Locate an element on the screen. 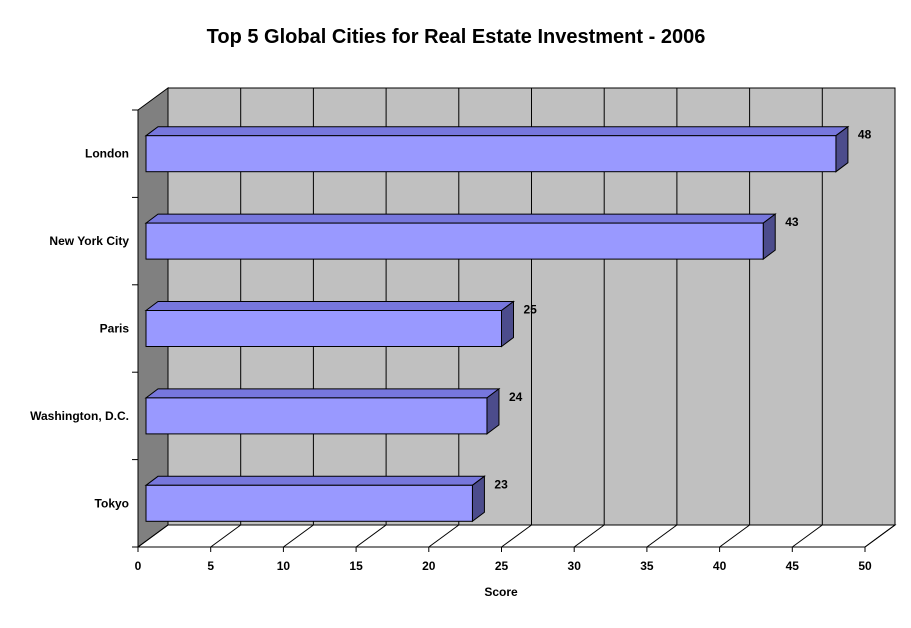 This screenshot has height=628, width=911. category-label: London is located at coordinates (107, 154).